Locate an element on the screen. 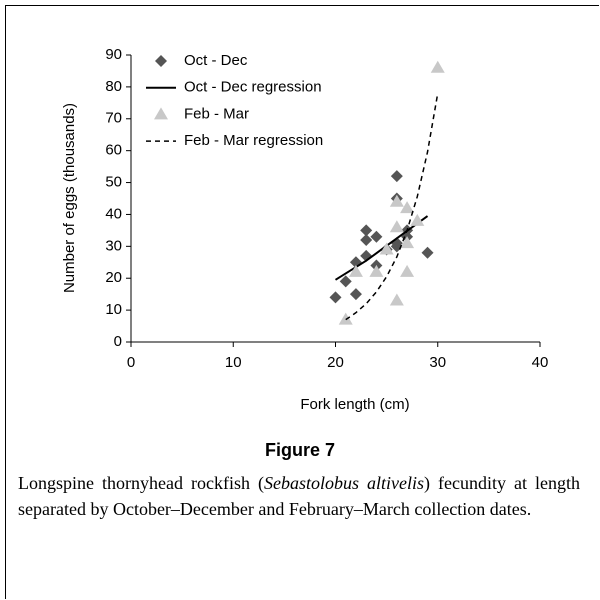  x-tick-label: 20 is located at coordinates (335, 362).